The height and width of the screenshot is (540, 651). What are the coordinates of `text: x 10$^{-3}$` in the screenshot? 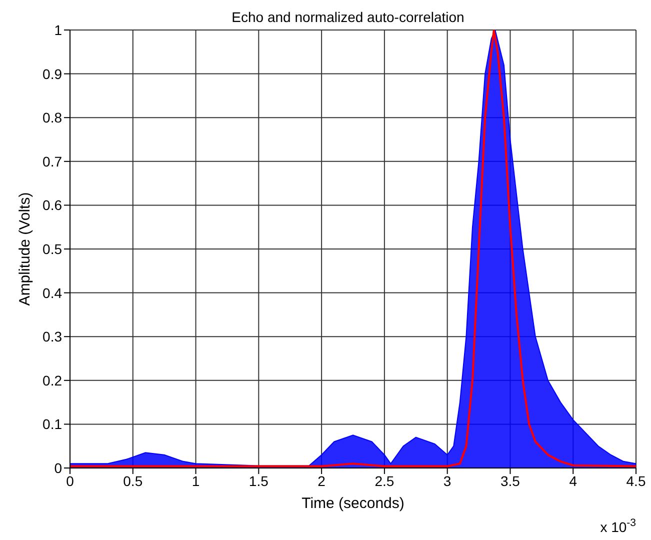 It's located at (618, 526).